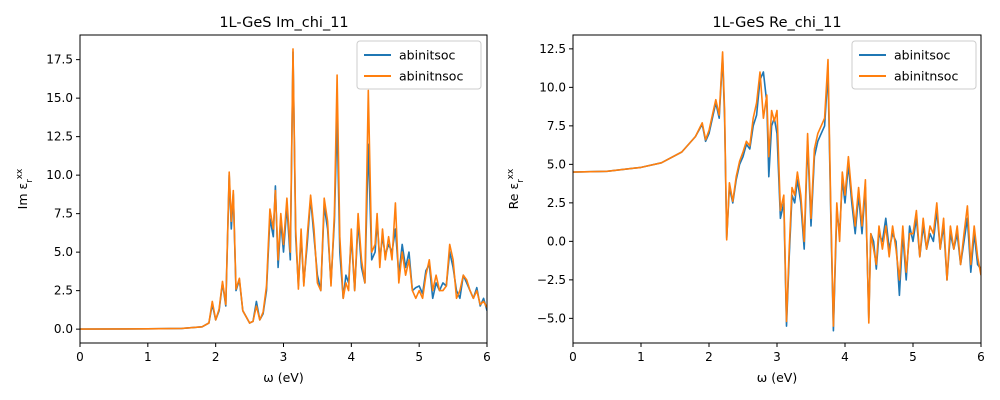  Describe the element at coordinates (25, 188) in the screenshot. I see `y-axis-label: Im εrxx` at that location.